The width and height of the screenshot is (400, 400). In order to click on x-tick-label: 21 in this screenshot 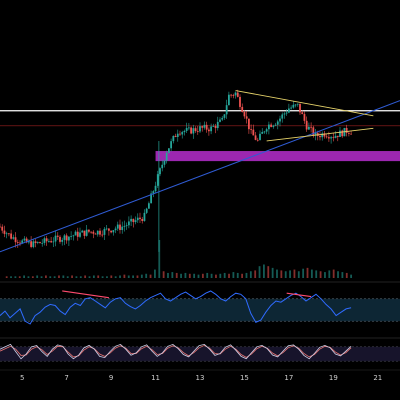, I will do `click(377, 378)`.